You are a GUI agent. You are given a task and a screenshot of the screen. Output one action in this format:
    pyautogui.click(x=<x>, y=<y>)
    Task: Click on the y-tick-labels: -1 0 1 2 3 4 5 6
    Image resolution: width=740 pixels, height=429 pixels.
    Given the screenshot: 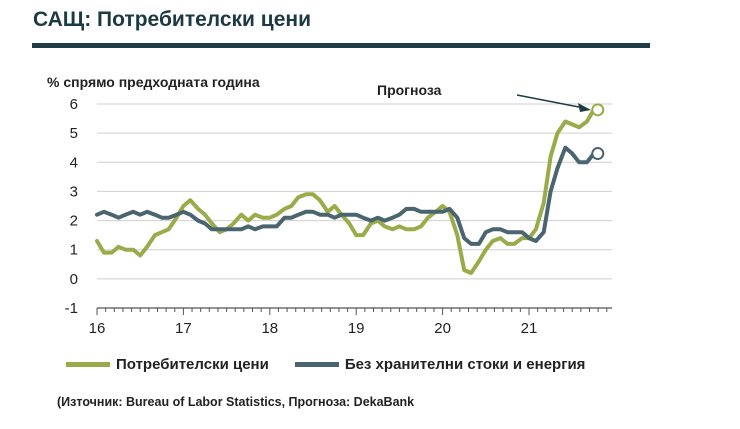 What is the action you would take?
    pyautogui.click(x=71, y=206)
    